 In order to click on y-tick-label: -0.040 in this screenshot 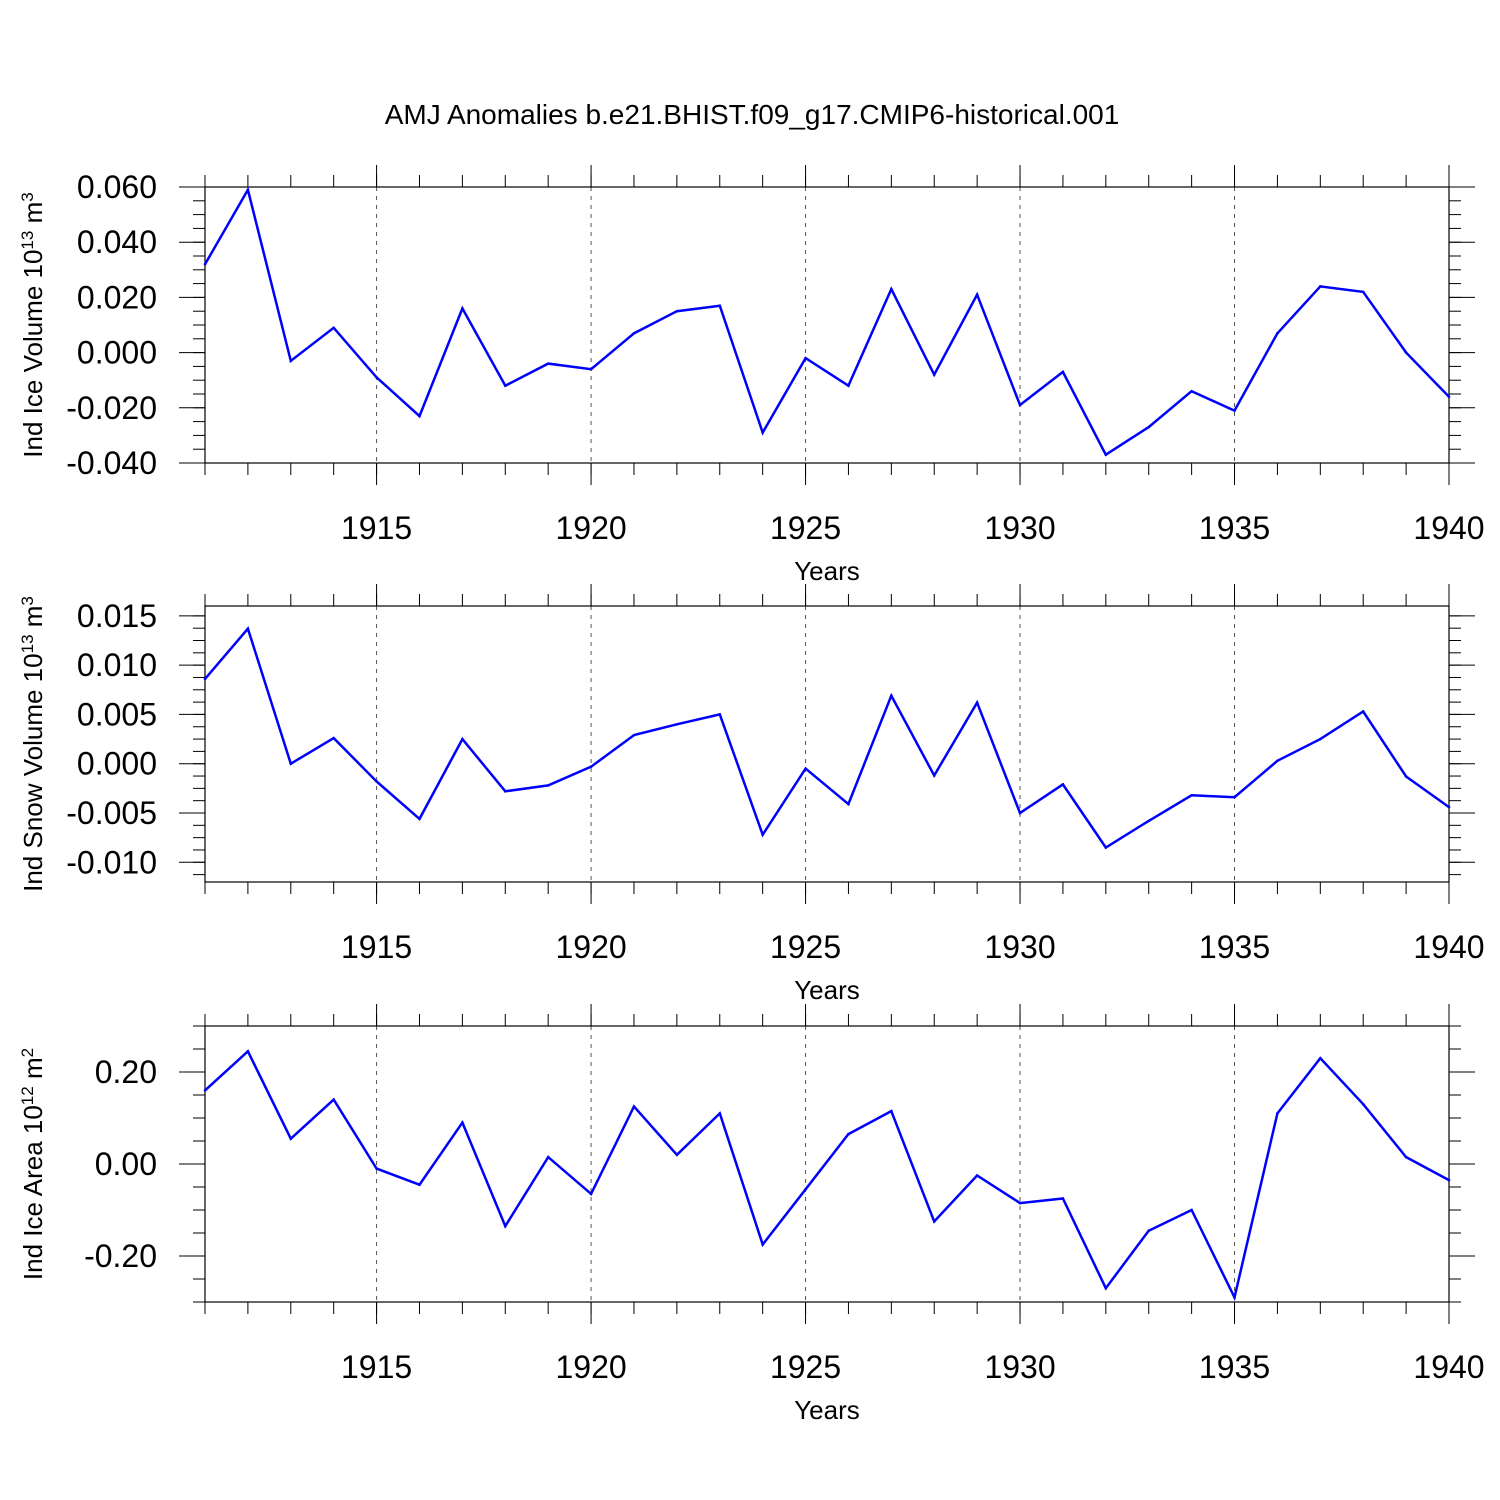, I will do `click(111, 463)`.